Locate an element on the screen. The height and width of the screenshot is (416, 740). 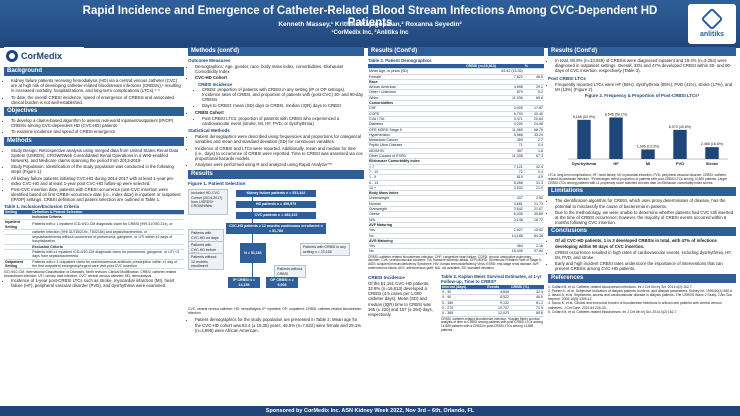
table-row: 0 - 365 12,023 80.8 is located at coordinates (492, 313).